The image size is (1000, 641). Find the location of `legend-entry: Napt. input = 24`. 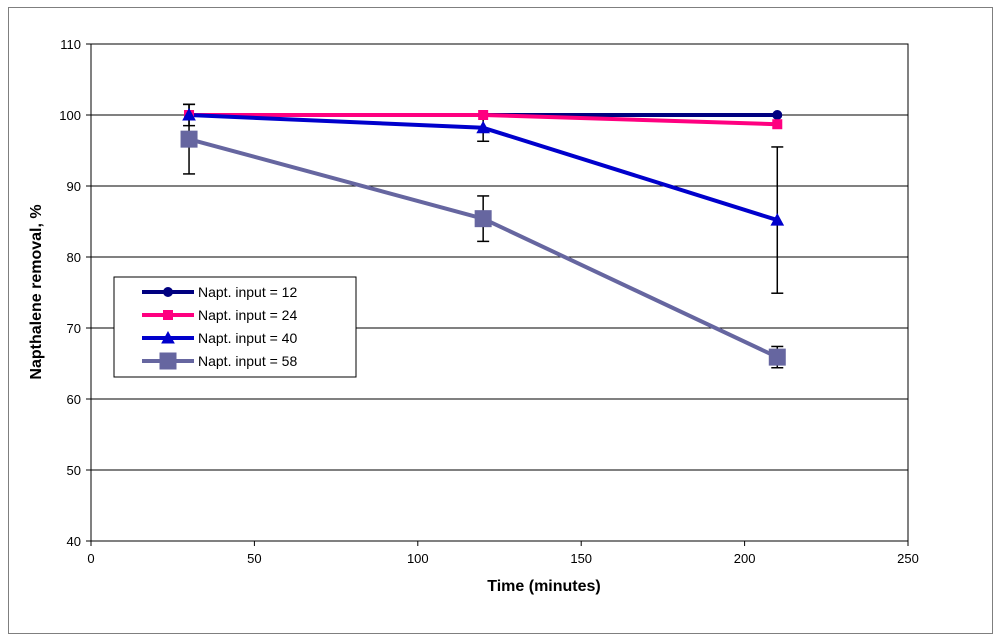

legend-entry: Napt. input = 24 is located at coordinates (219, 315).